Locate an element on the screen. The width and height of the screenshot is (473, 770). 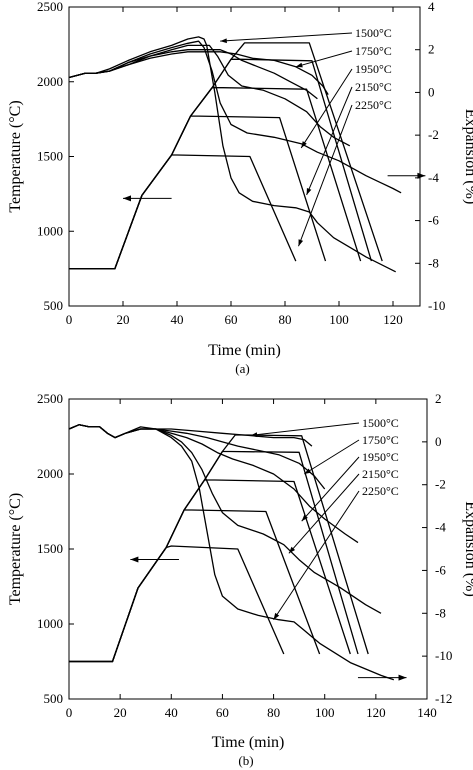
panel-caption: (a) is located at coordinates (242, 368).